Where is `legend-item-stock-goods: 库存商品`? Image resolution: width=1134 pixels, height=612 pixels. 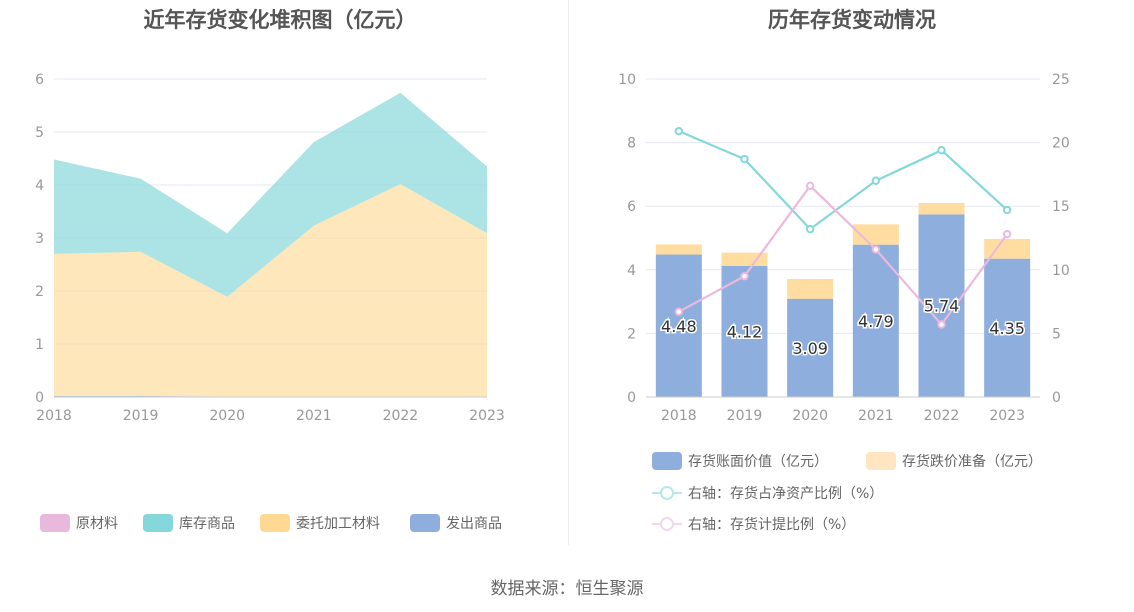 legend-item-stock-goods: 库存商品 is located at coordinates (189, 523).